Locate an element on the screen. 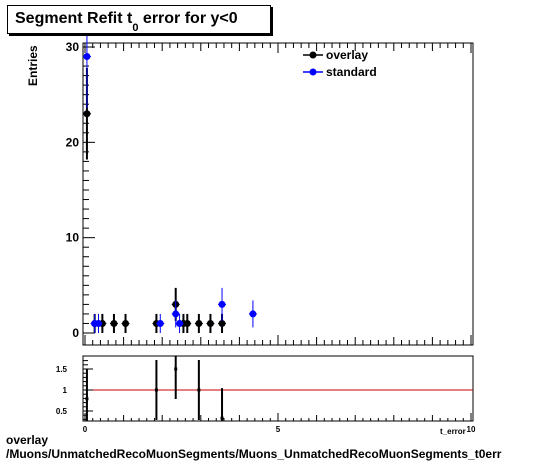 This screenshot has height=462, width=546. legend-overlay-label: overlay is located at coordinates (347, 55).